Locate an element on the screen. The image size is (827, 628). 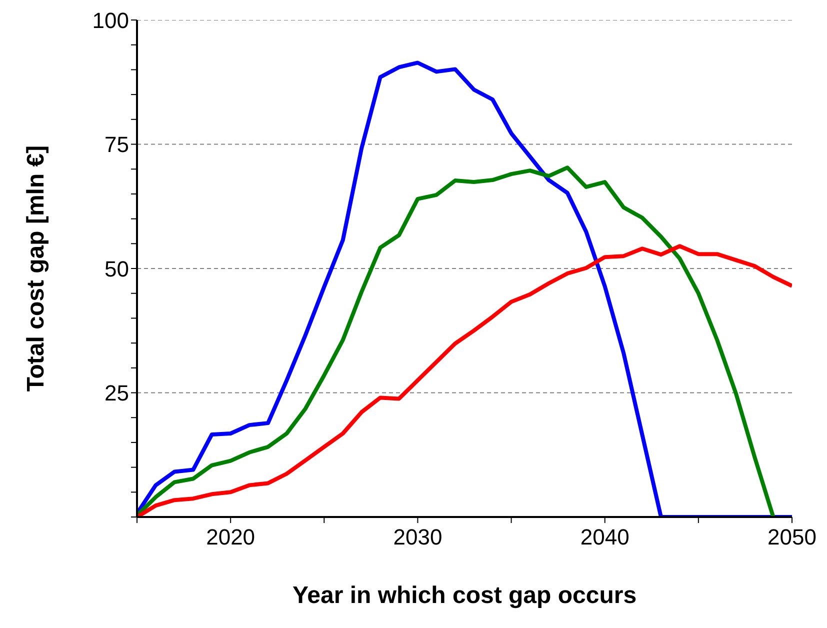
x-tick-label: 2050 is located at coordinates (792, 537).